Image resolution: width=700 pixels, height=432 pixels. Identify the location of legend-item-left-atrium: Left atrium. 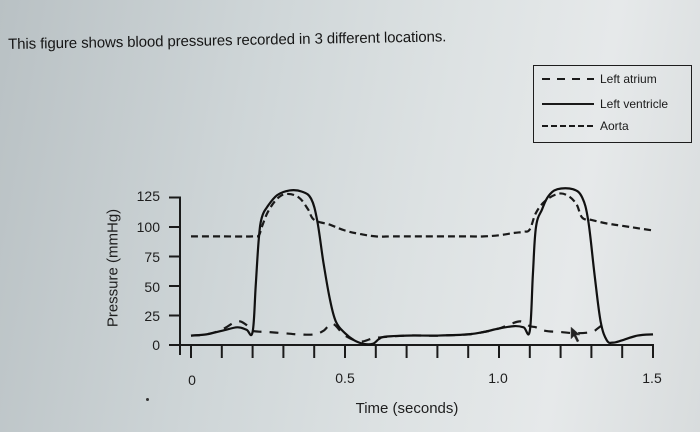
(612, 80).